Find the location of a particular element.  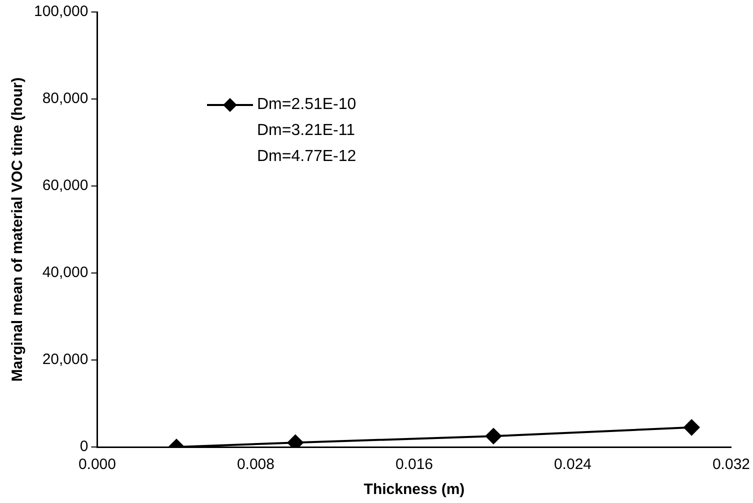

x-tick-label: 0.016 is located at coordinates (414, 465).